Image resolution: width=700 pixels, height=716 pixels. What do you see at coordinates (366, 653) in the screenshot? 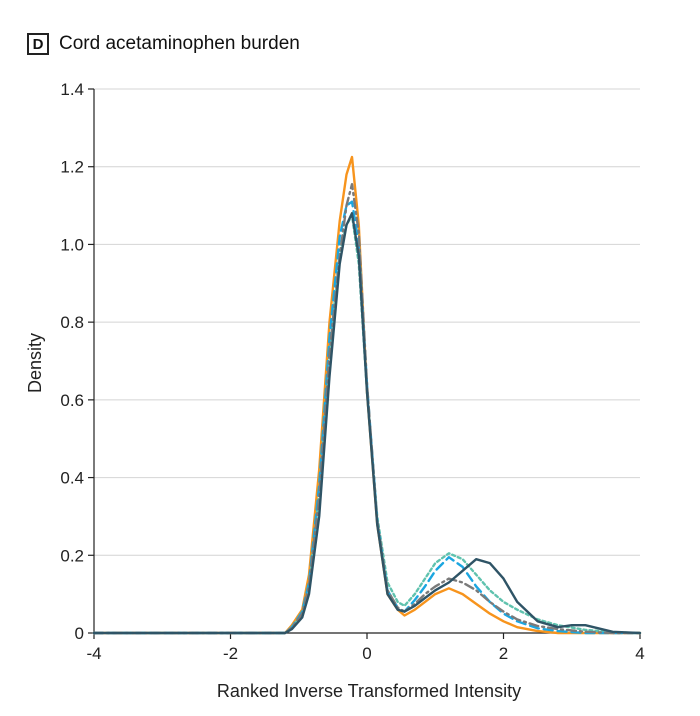
I see `x-tick-label: 0` at bounding box center [366, 653].